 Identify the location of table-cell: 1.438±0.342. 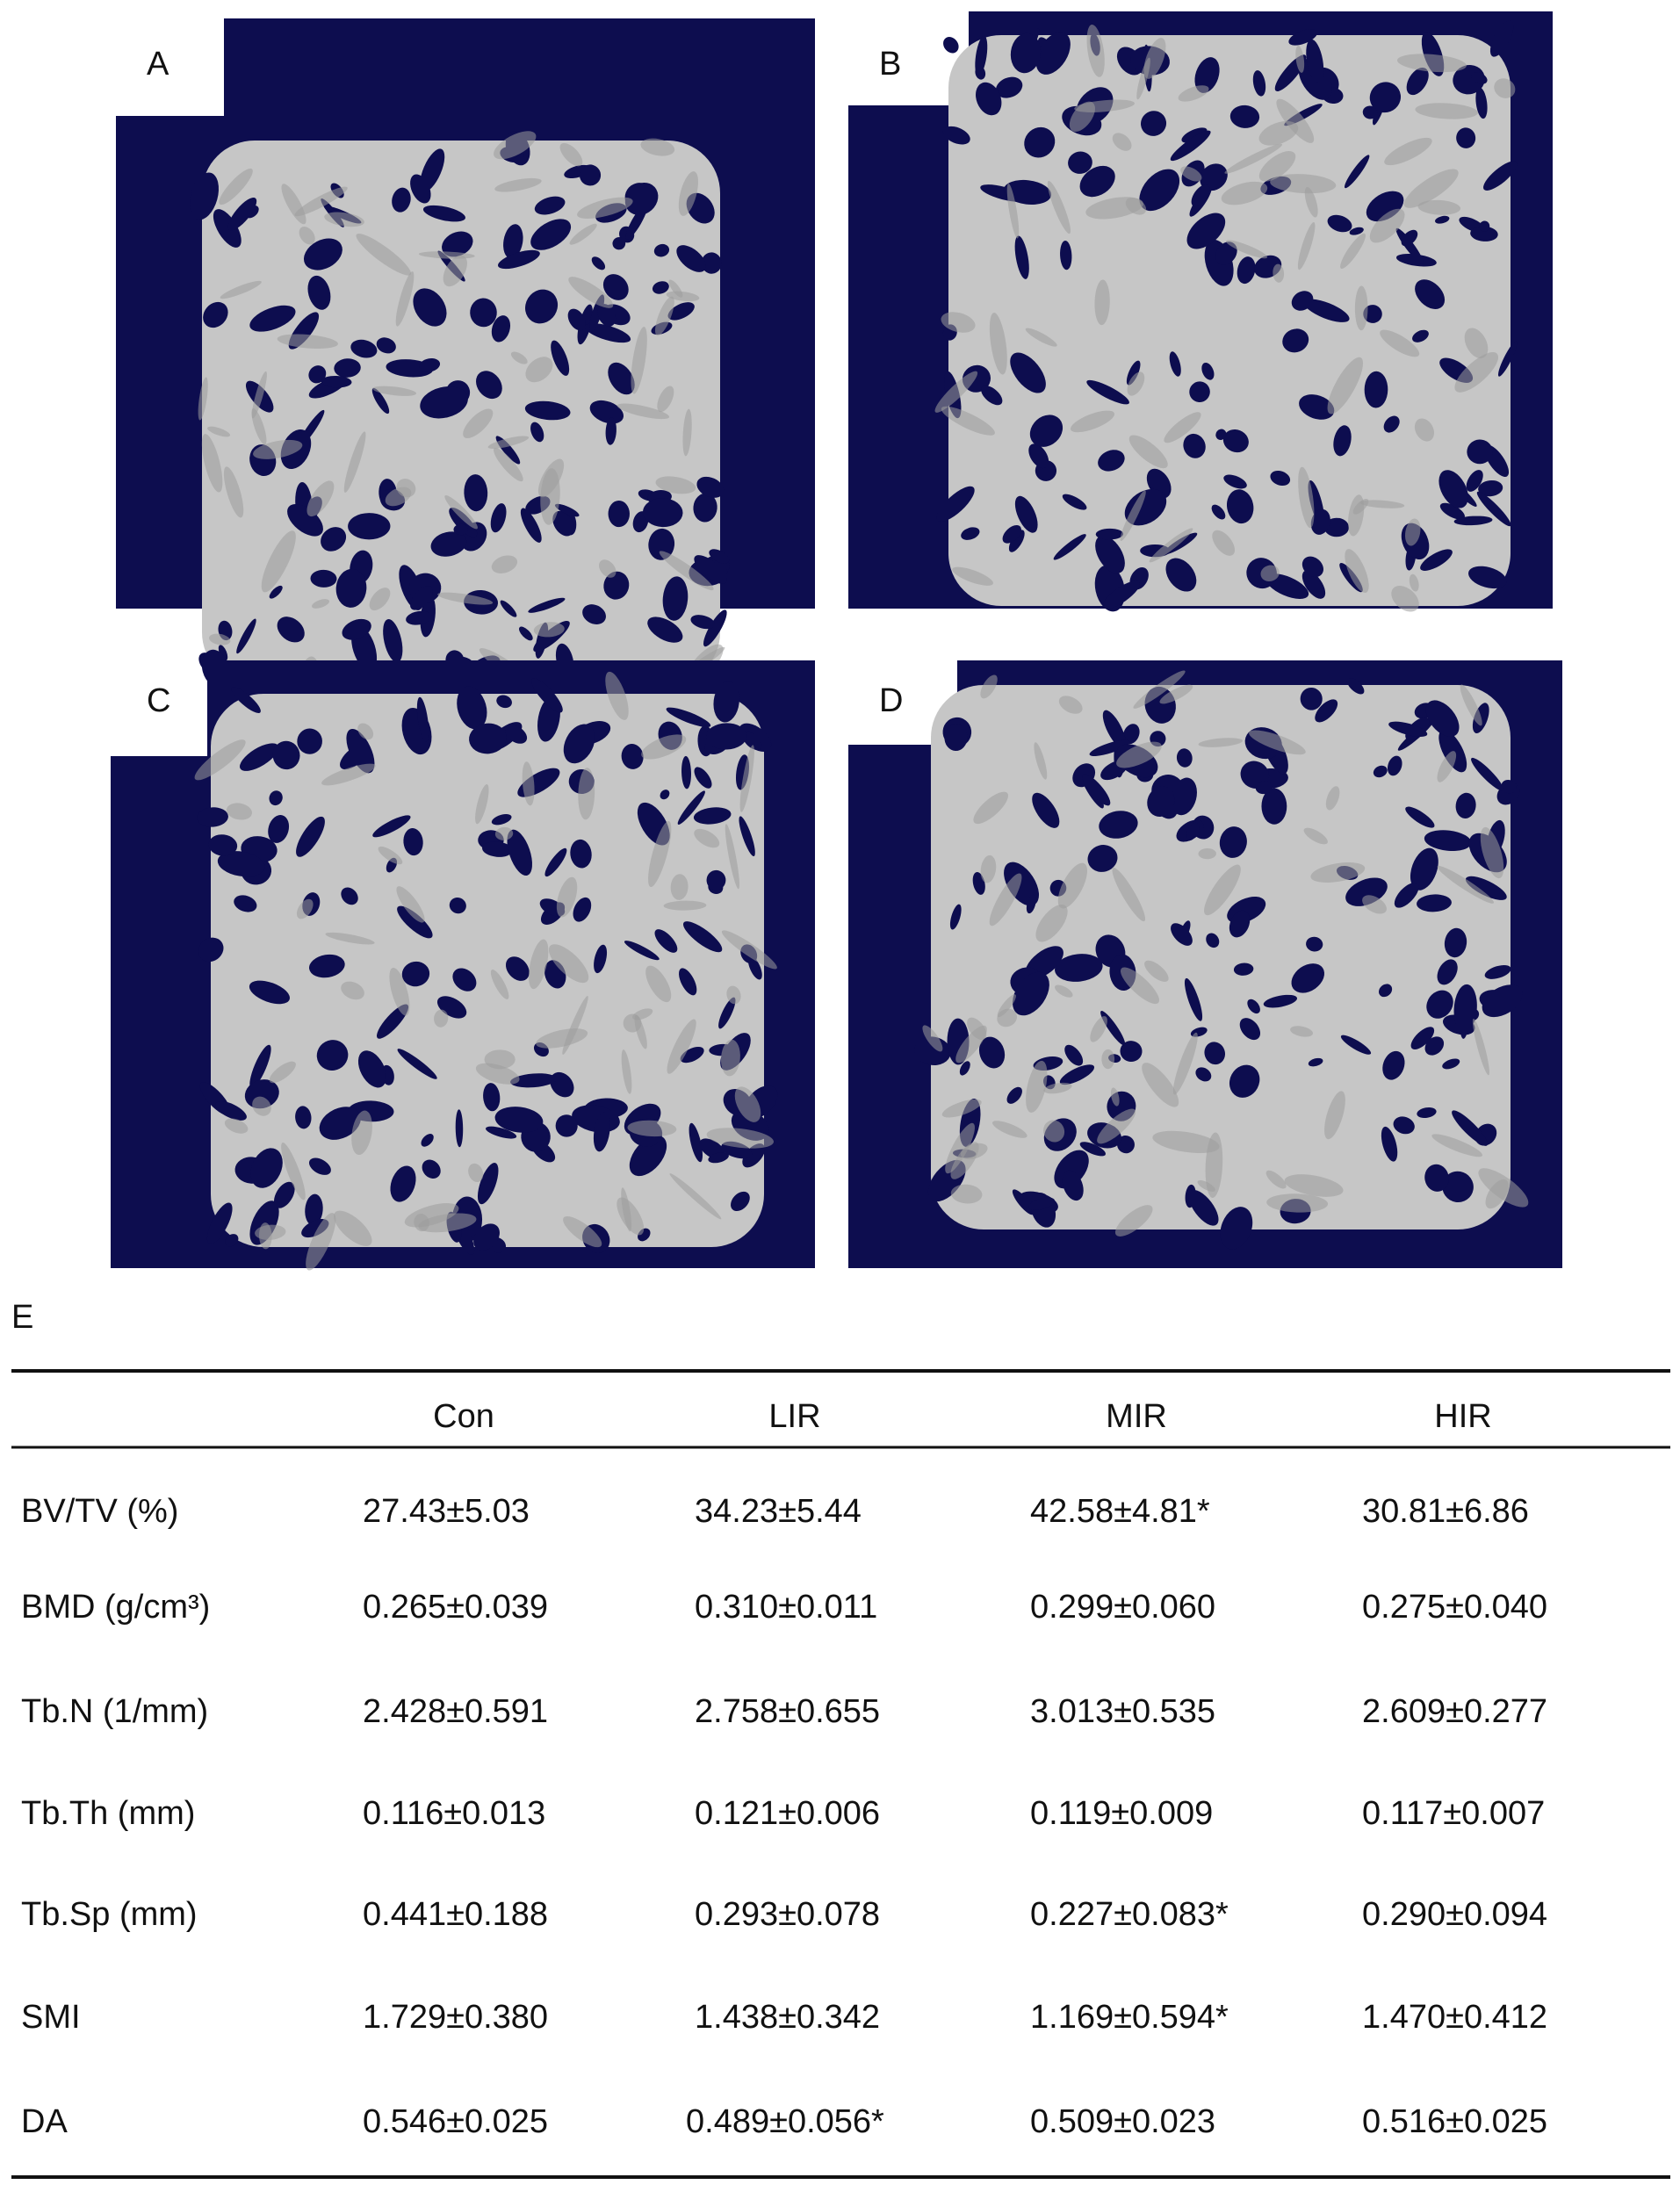
(787, 2017).